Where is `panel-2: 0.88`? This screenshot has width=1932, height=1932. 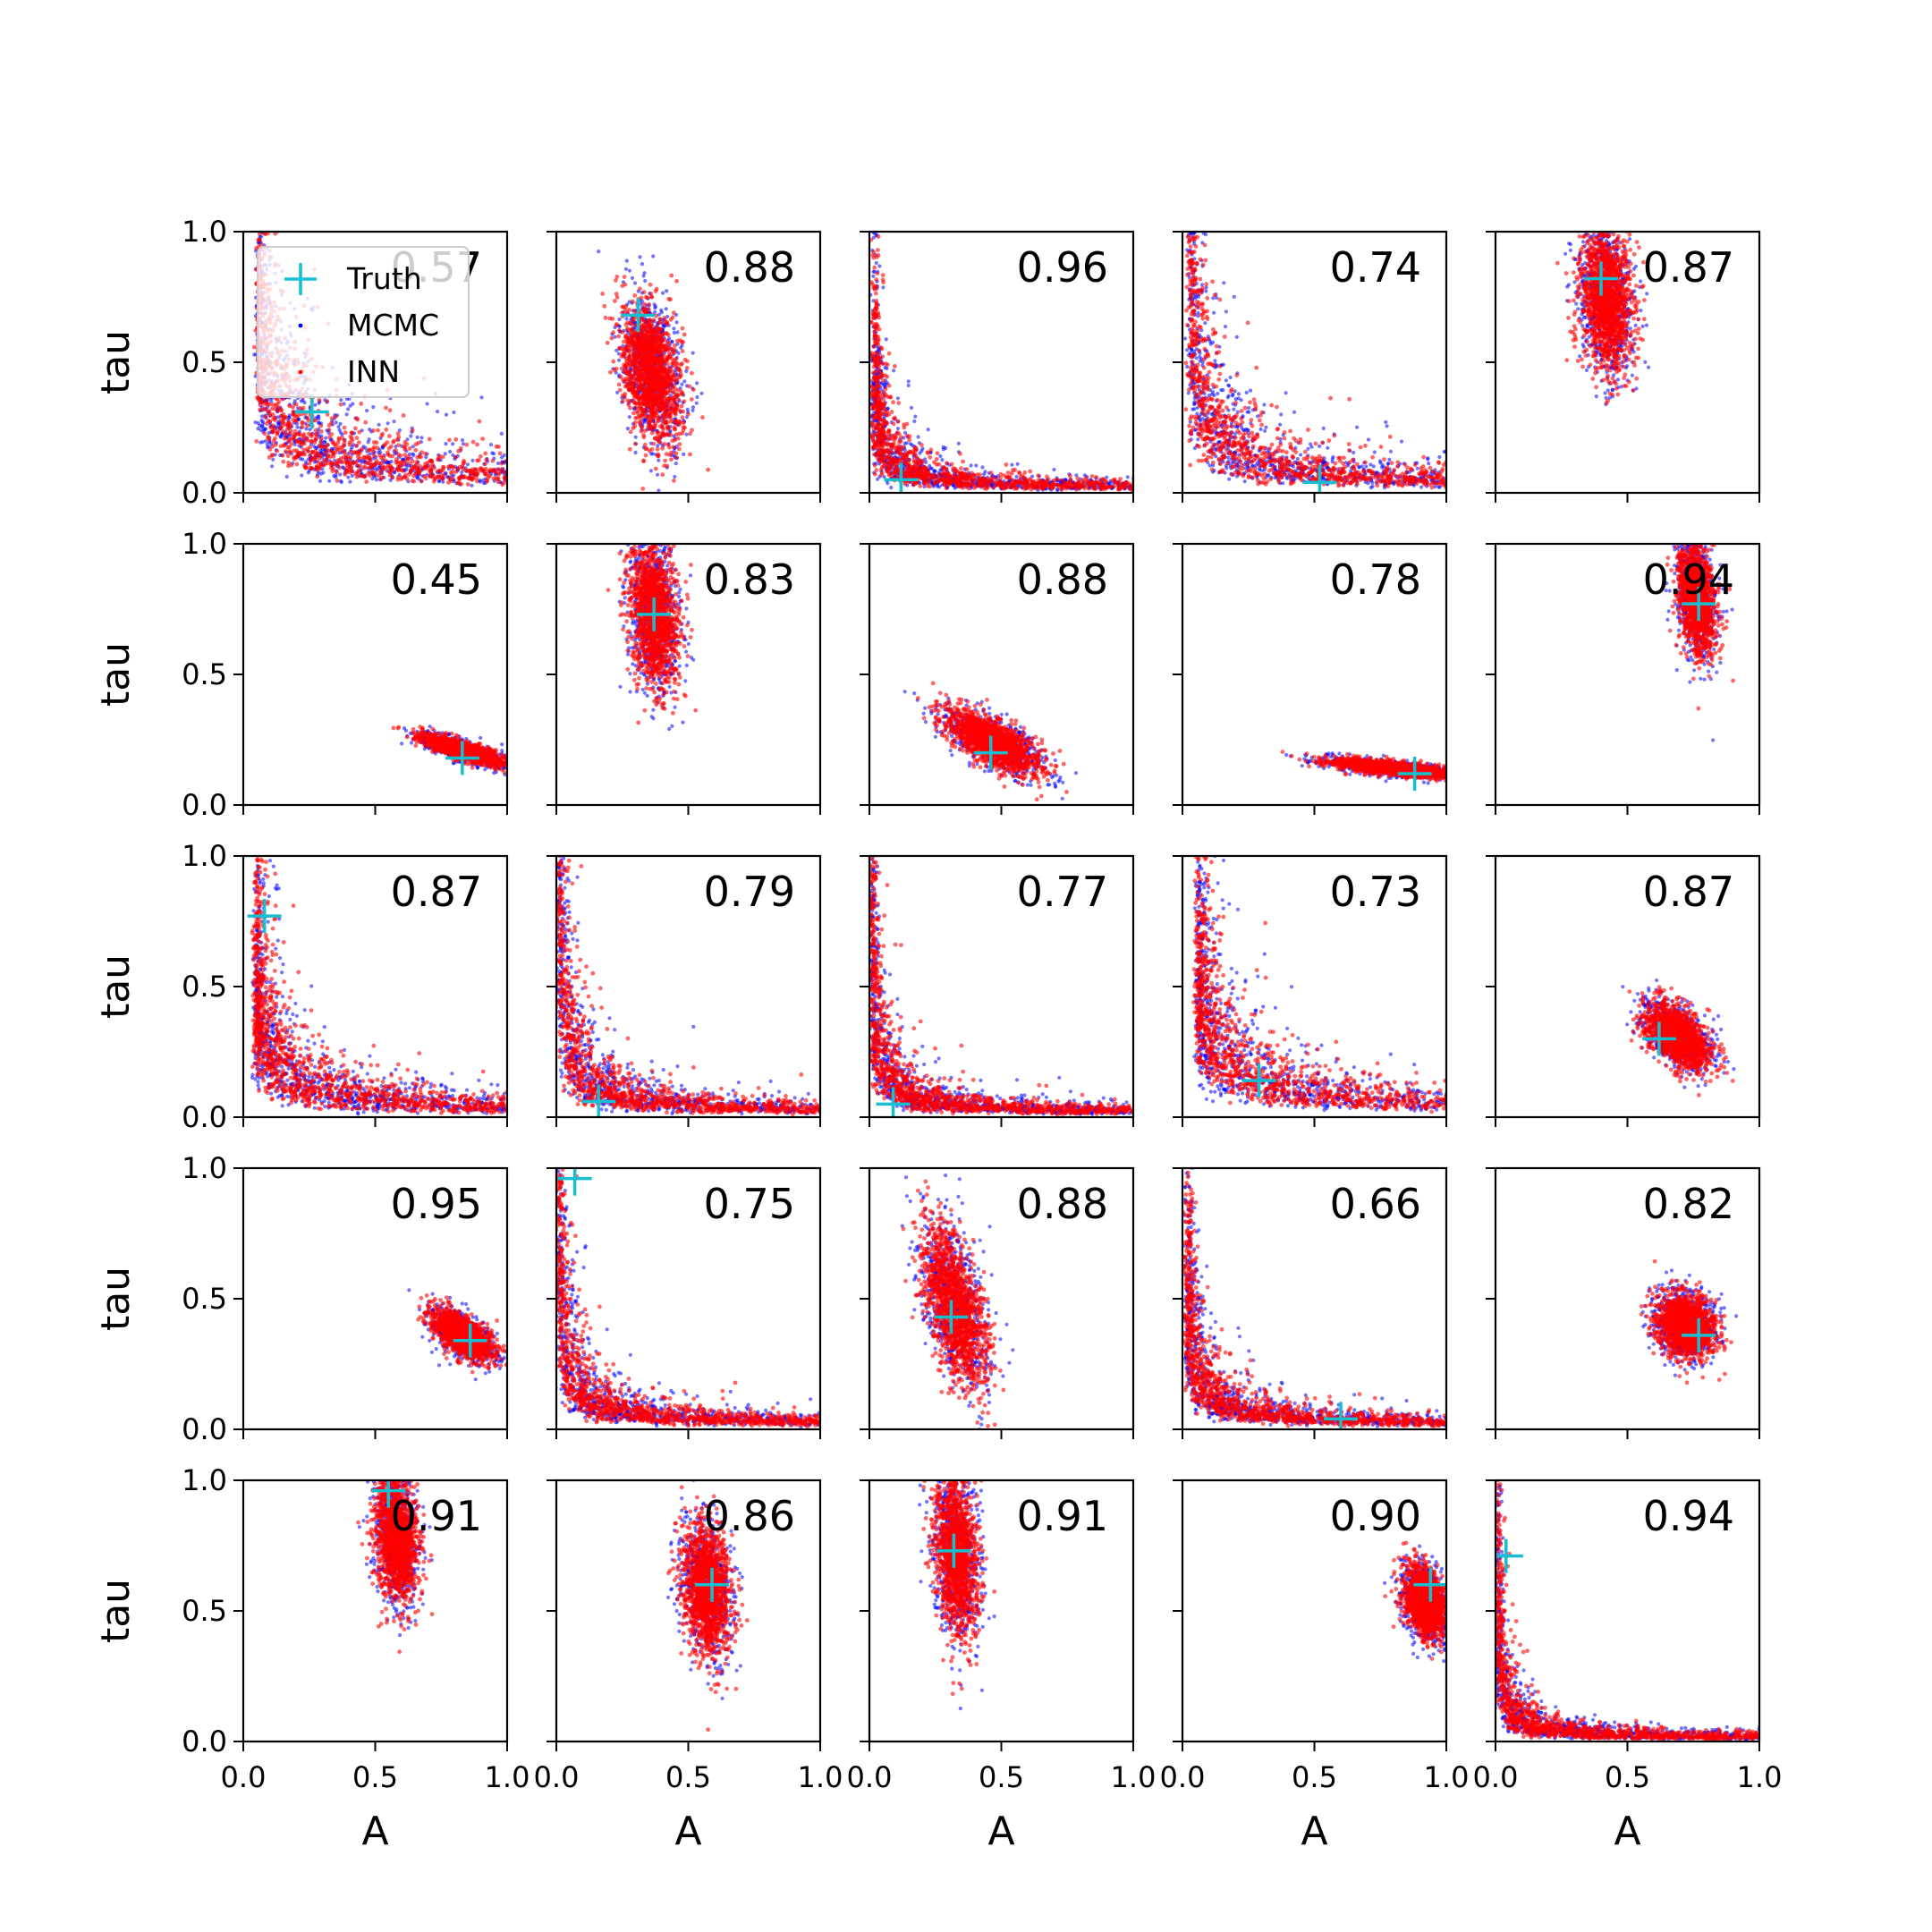
panel-2: 0.88 is located at coordinates (684, 366).